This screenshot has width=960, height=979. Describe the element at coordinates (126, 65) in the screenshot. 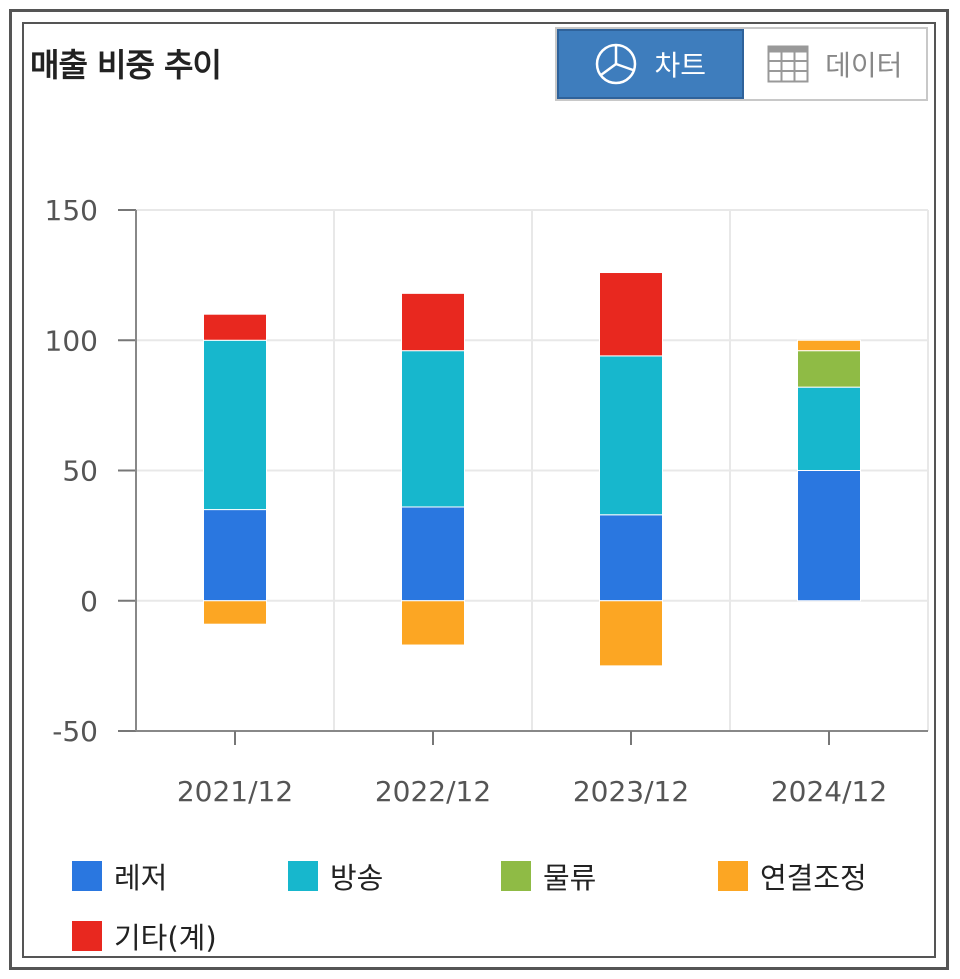

I see `chart-title: 매출 비중 추이` at that location.